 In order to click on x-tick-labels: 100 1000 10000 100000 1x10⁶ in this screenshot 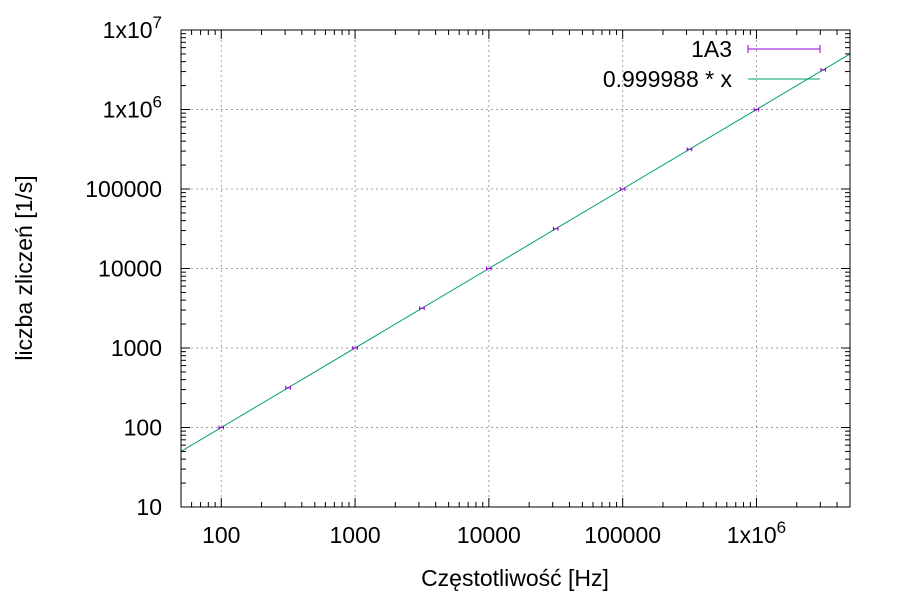, I will do `click(494, 533)`.